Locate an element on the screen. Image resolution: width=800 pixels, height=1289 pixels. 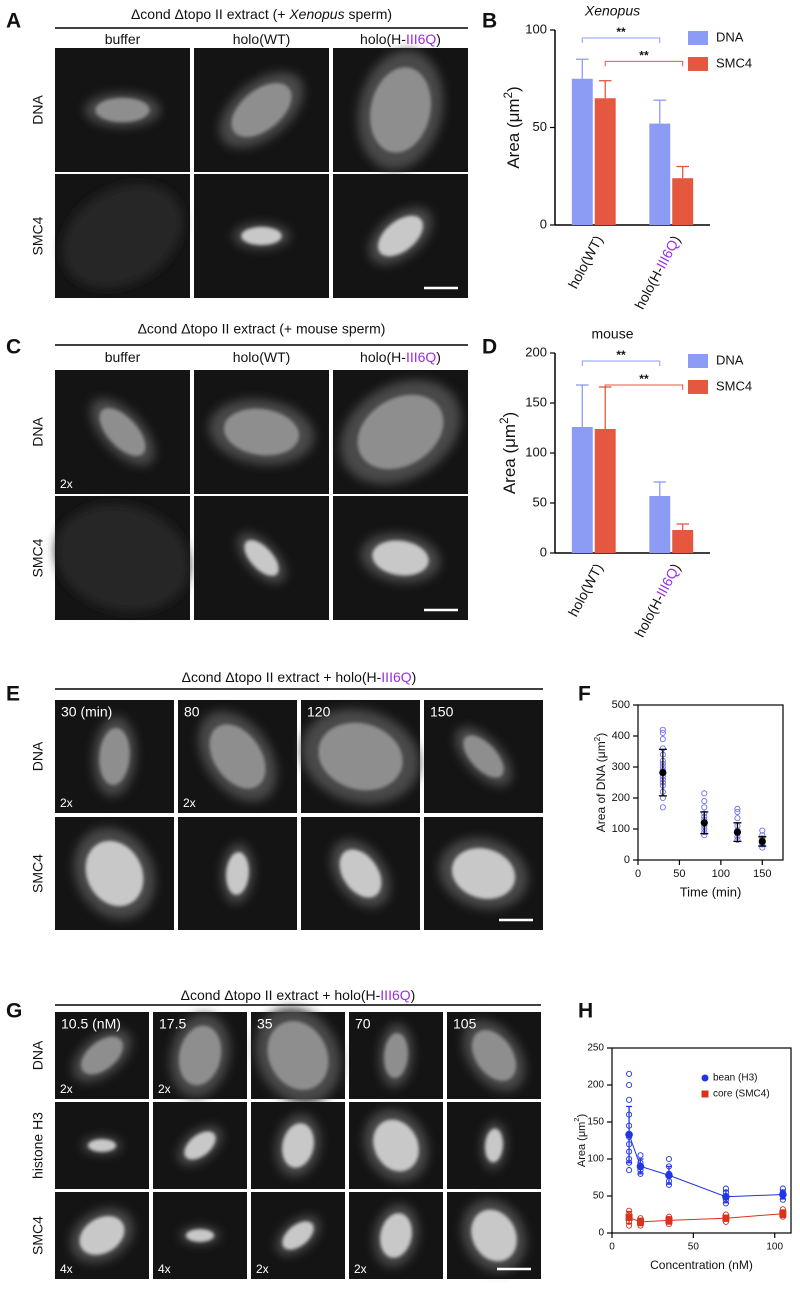
x-tick-label-part: ) is located at coordinates (675, 567).